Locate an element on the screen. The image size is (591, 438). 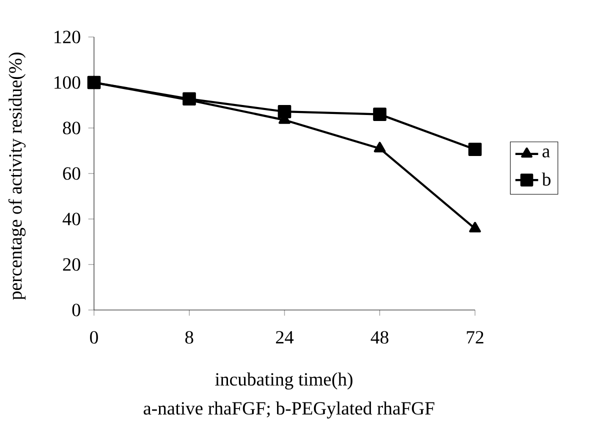
y-tick-label: 0 is located at coordinates (76, 310).